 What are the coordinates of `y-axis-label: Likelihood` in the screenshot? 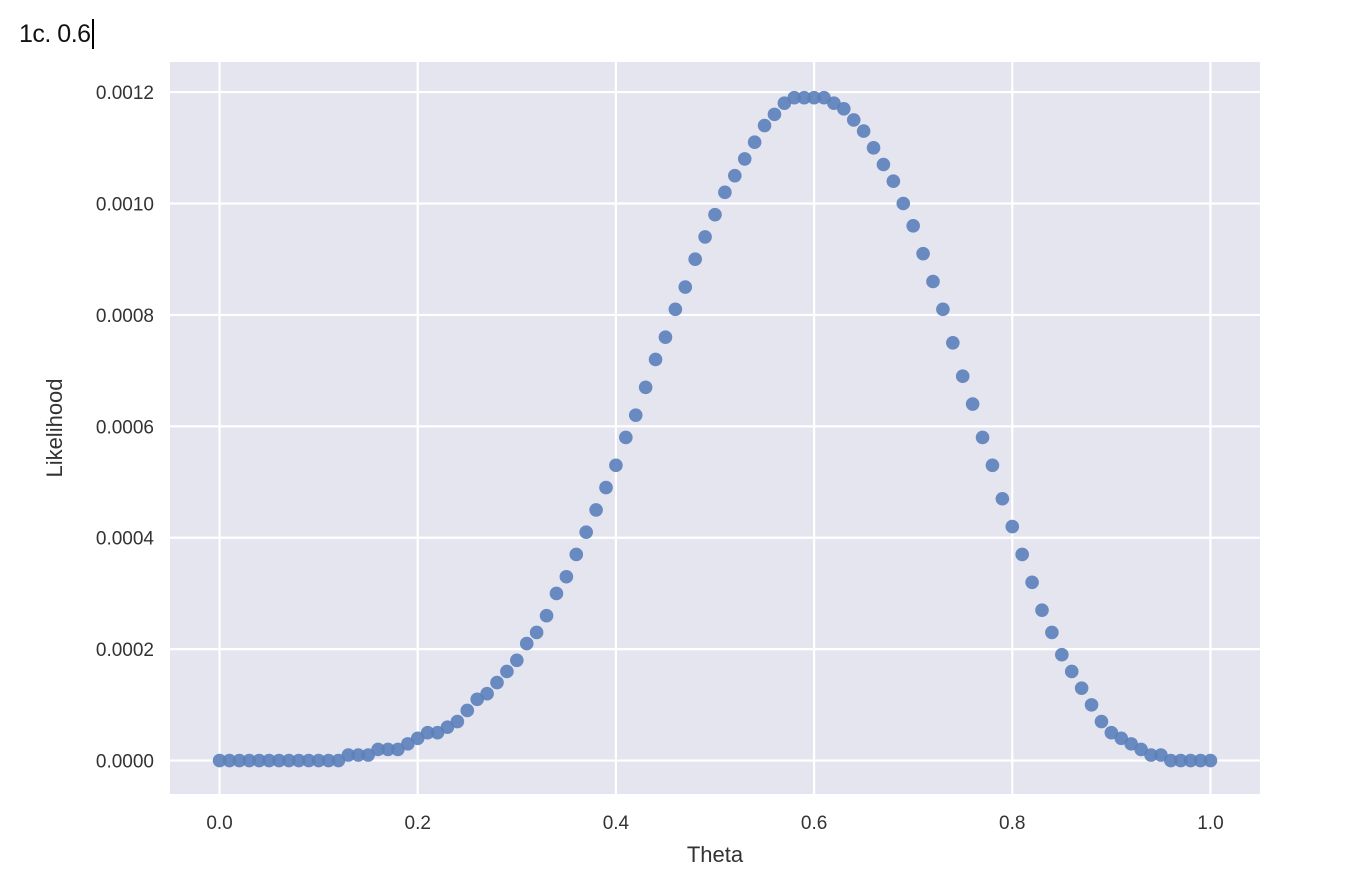 It's located at (54, 427).